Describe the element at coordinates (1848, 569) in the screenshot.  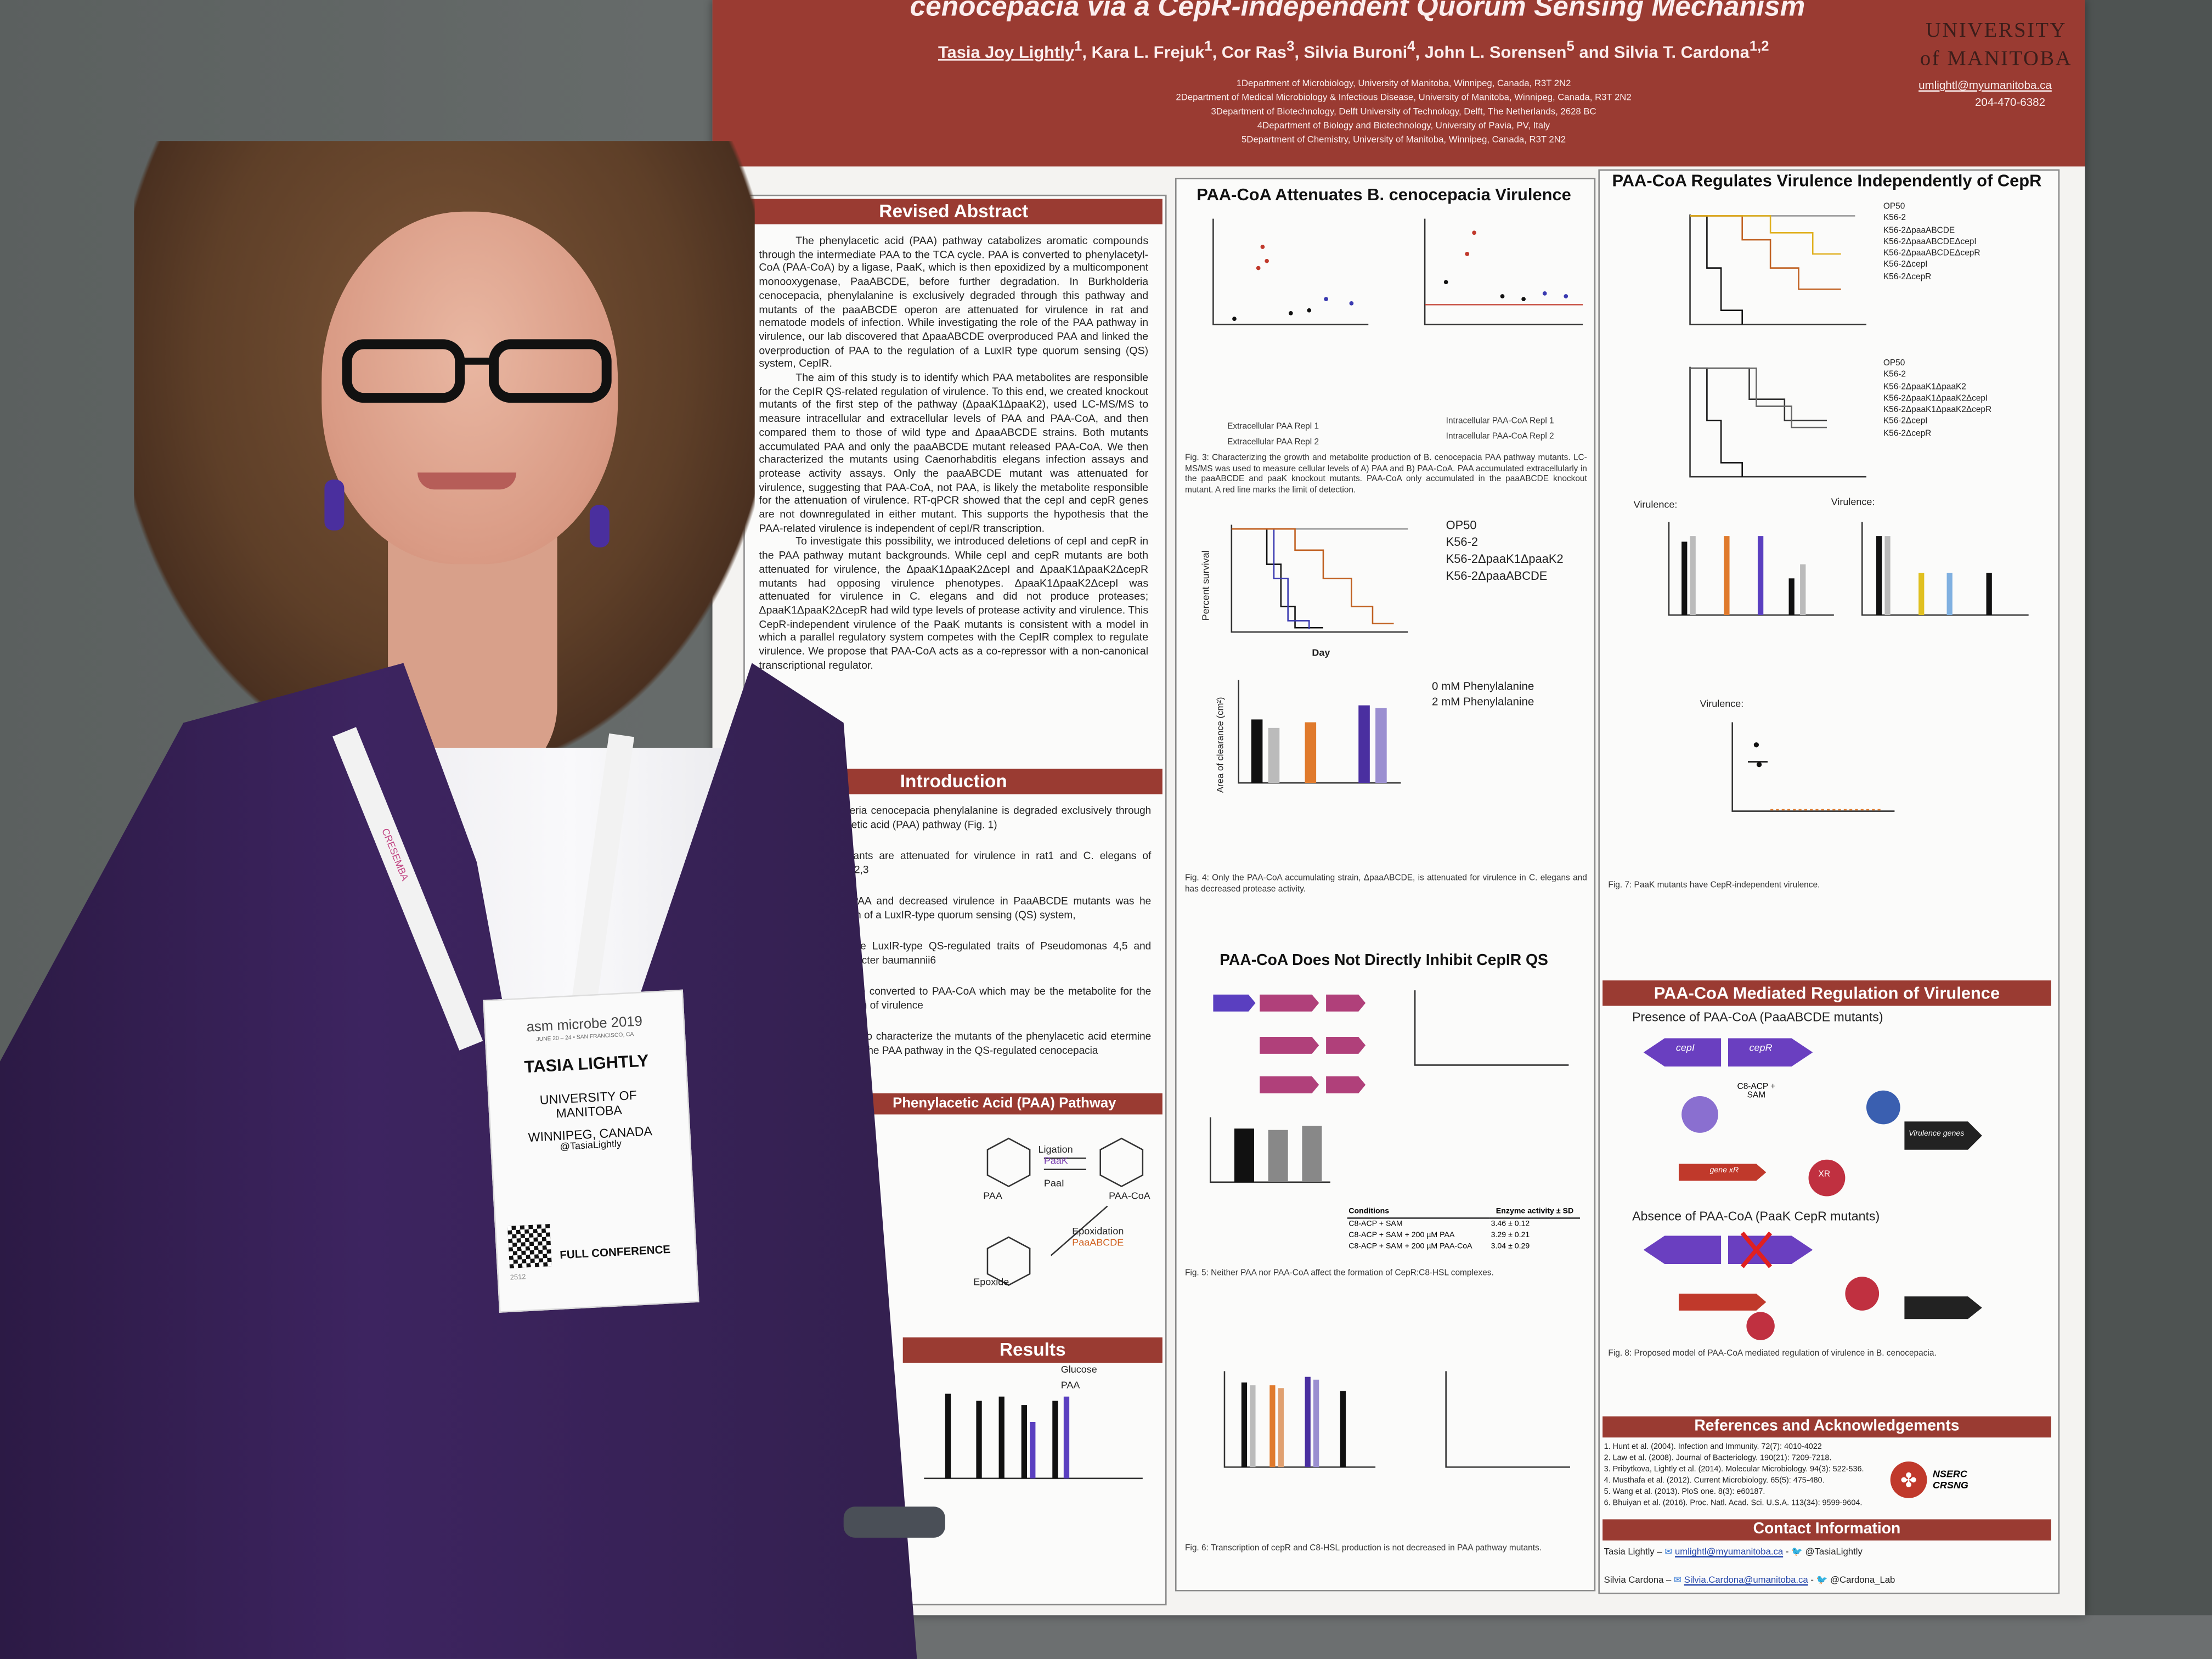
I see `transcript-bar-charts` at that location.